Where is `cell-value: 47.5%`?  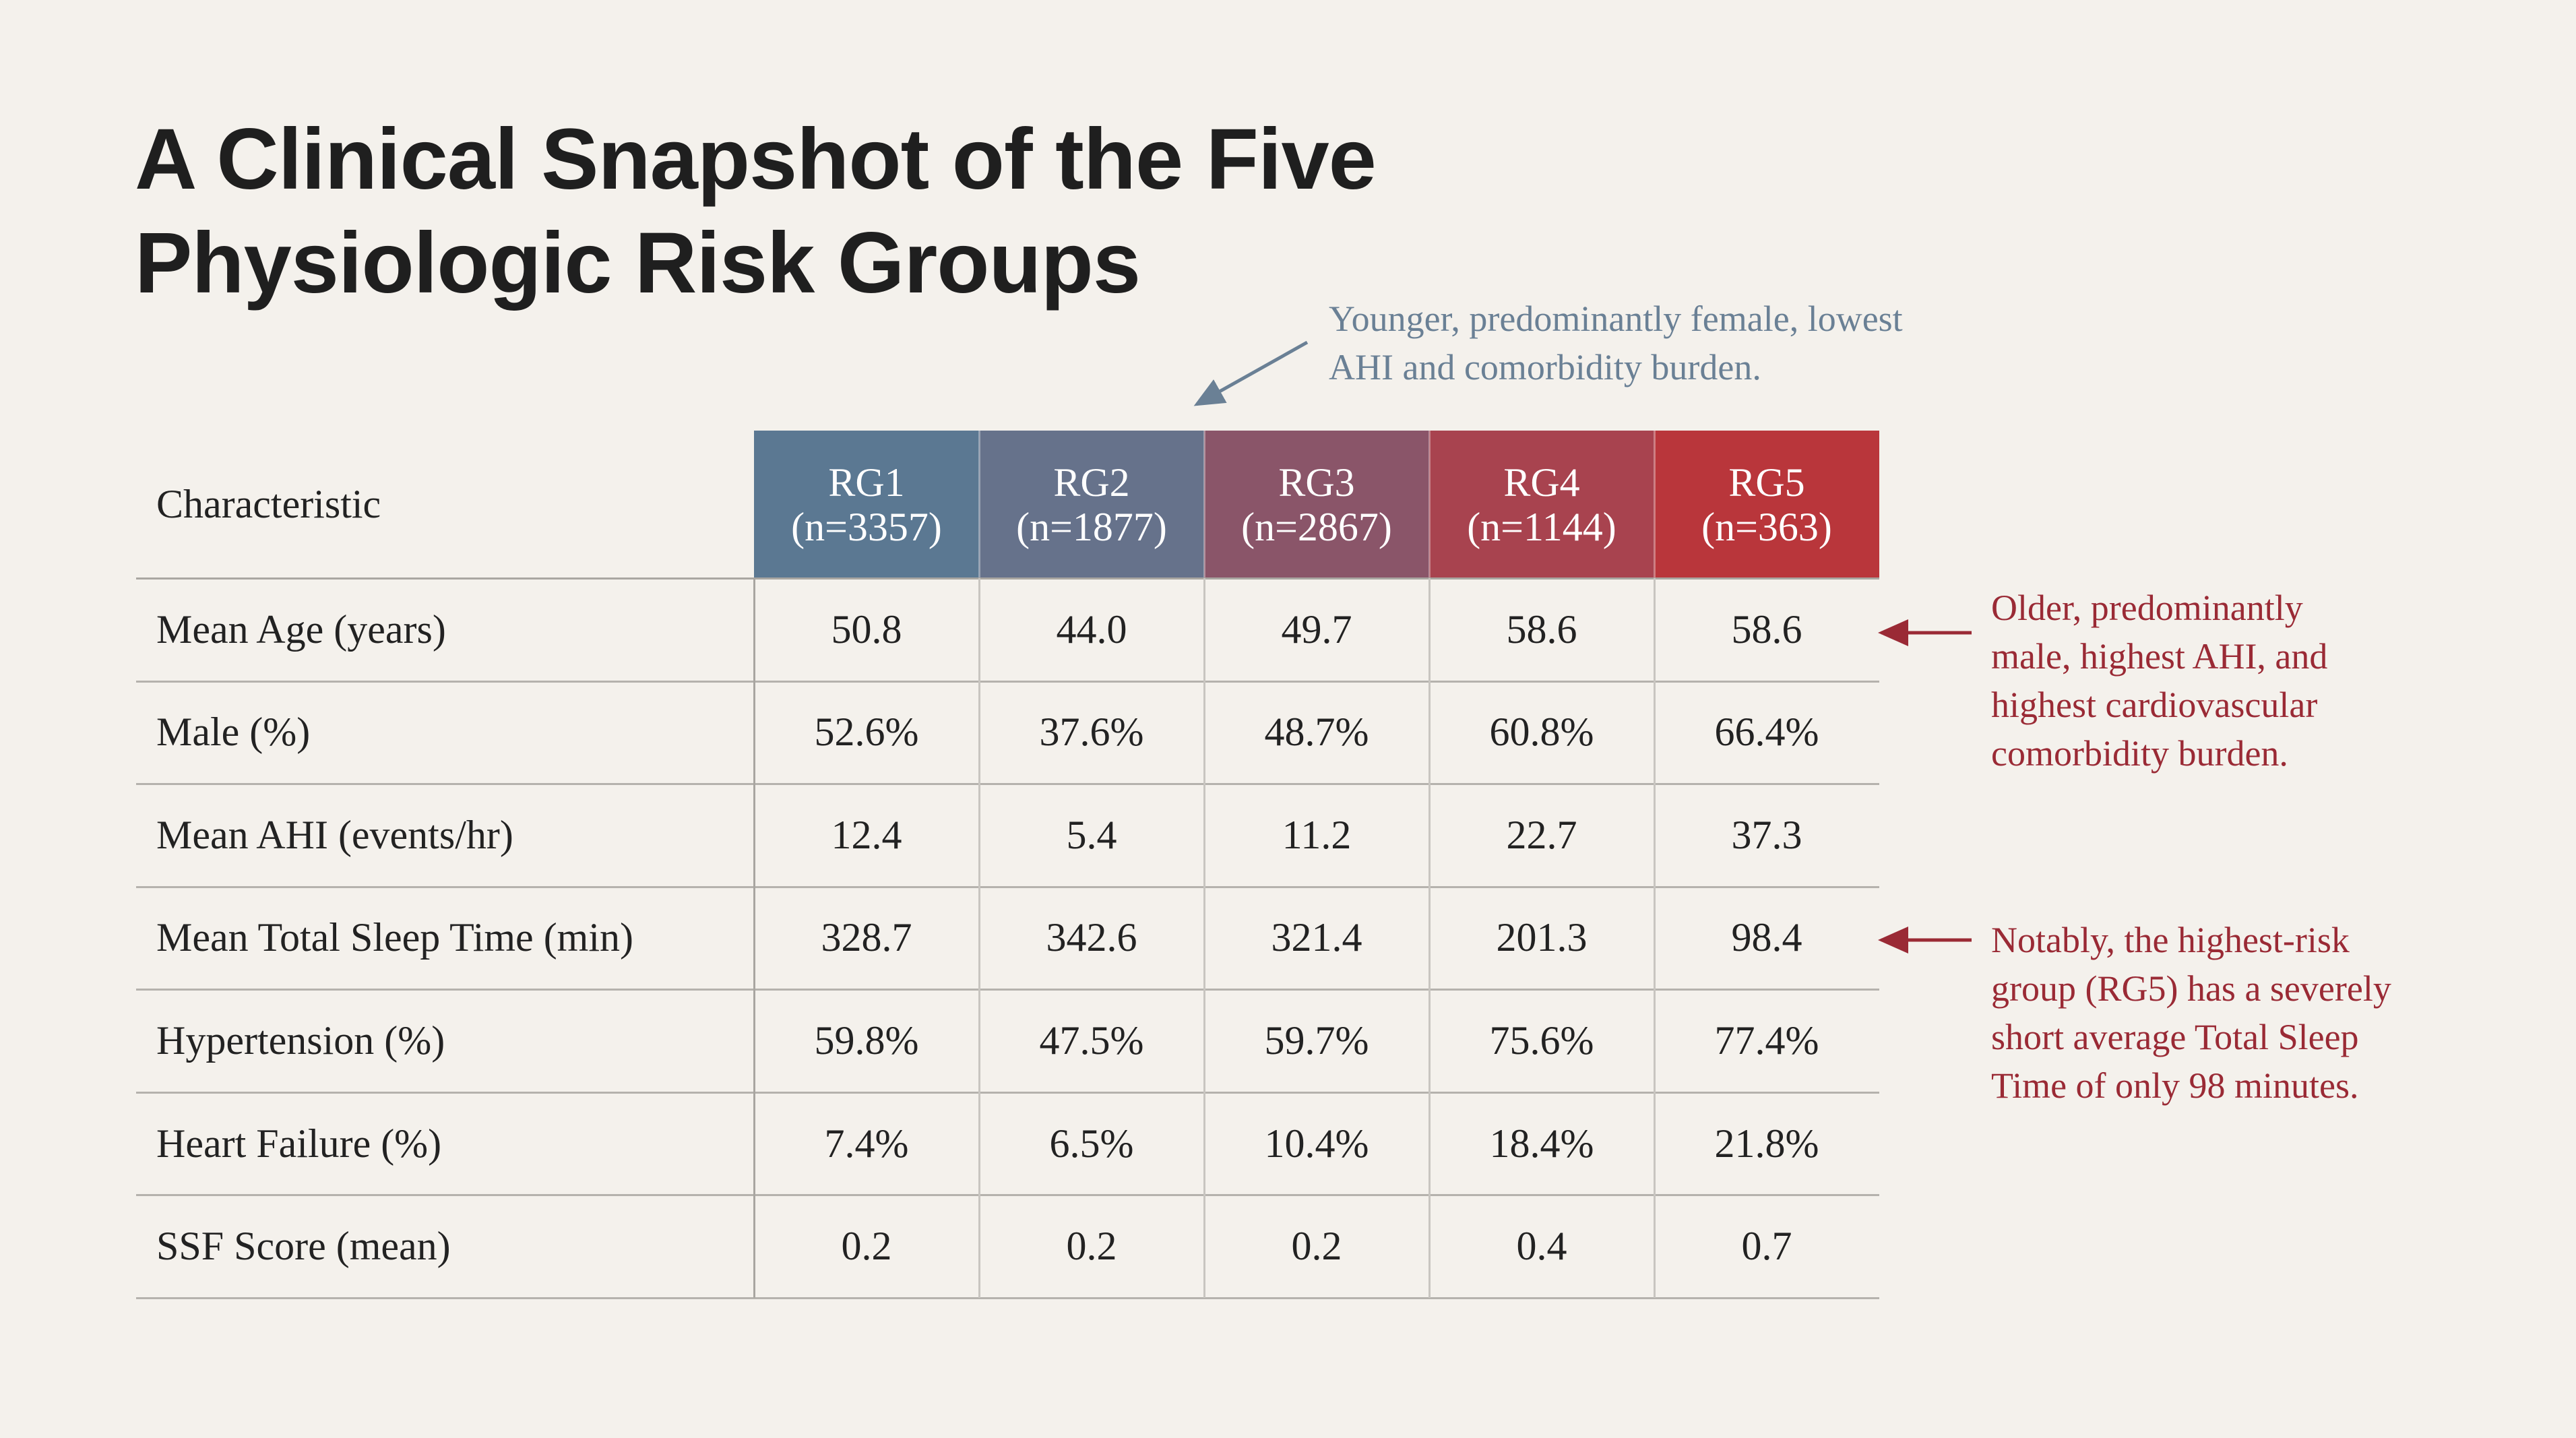 cell-value: 47.5% is located at coordinates (1091, 1040).